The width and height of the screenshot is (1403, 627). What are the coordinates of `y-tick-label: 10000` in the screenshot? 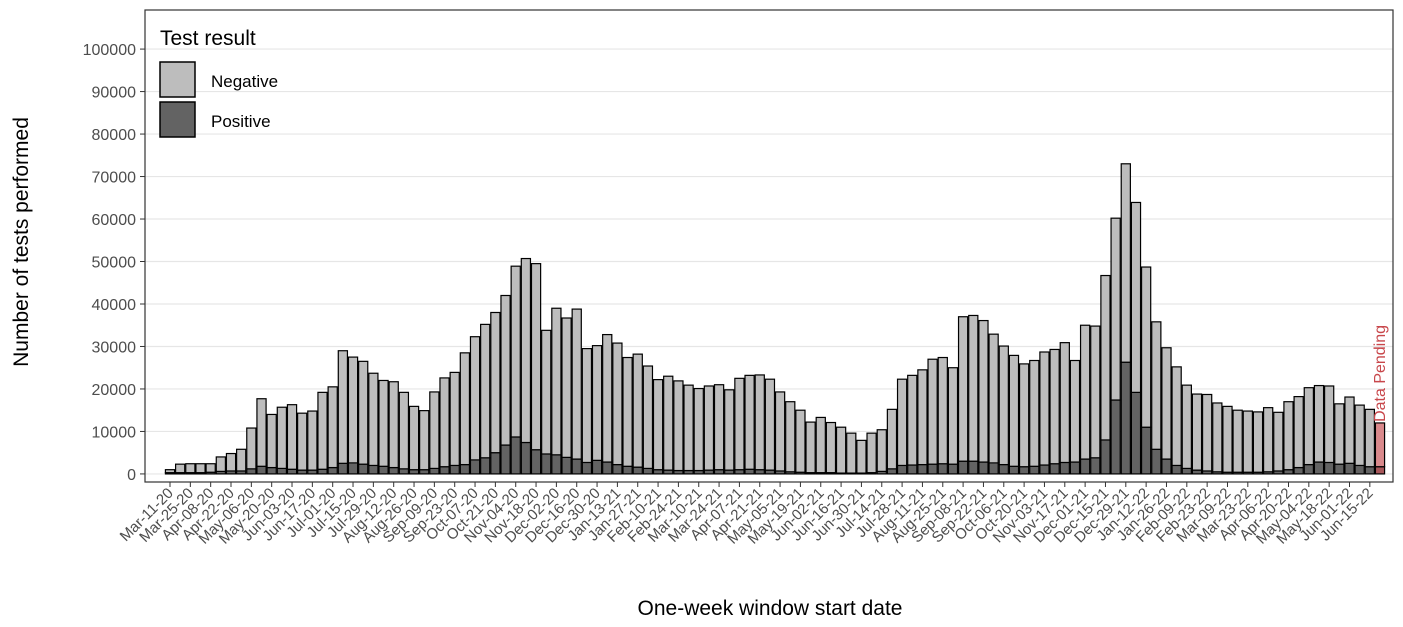 It's located at (114, 432).